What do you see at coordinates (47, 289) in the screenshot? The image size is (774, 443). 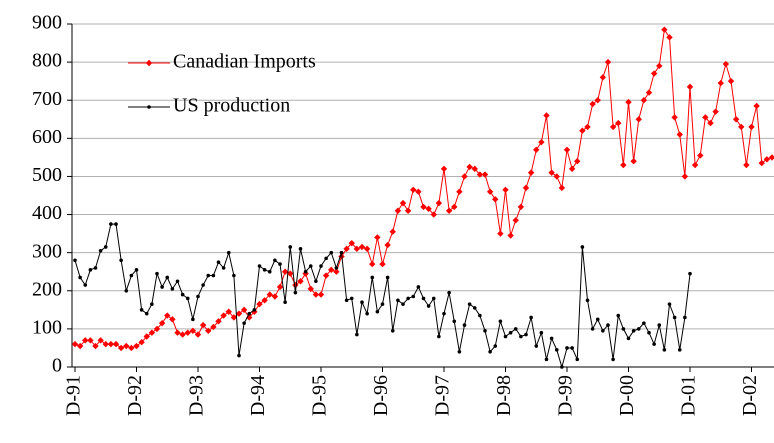 I see `y-tick-label: 200` at bounding box center [47, 289].